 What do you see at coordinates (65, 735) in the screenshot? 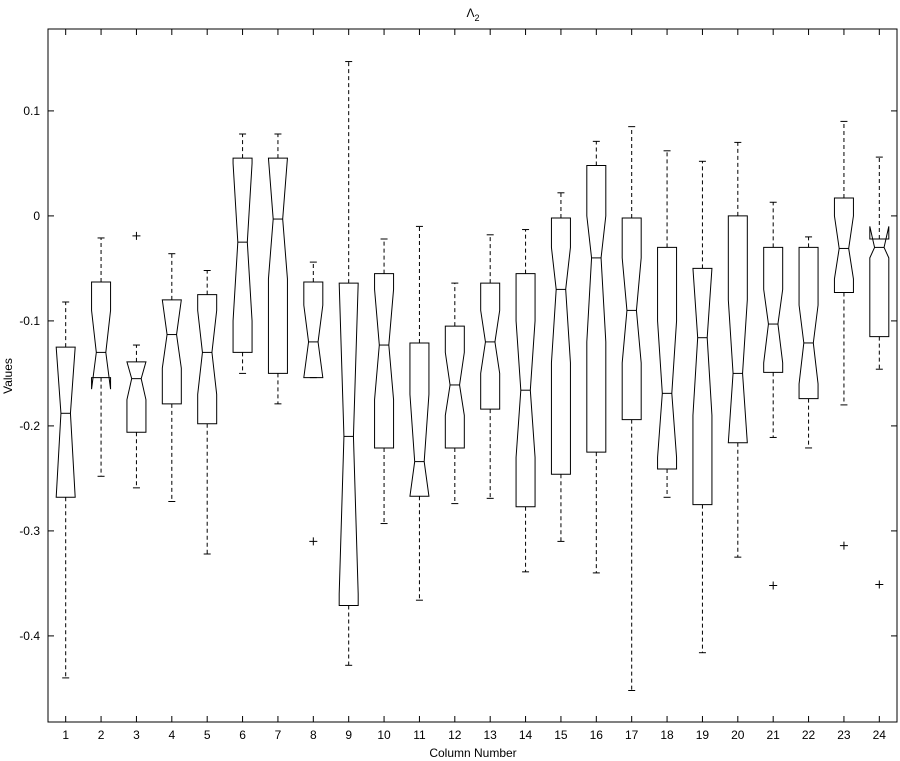
I see `x-tick-label: 1` at bounding box center [65, 735].